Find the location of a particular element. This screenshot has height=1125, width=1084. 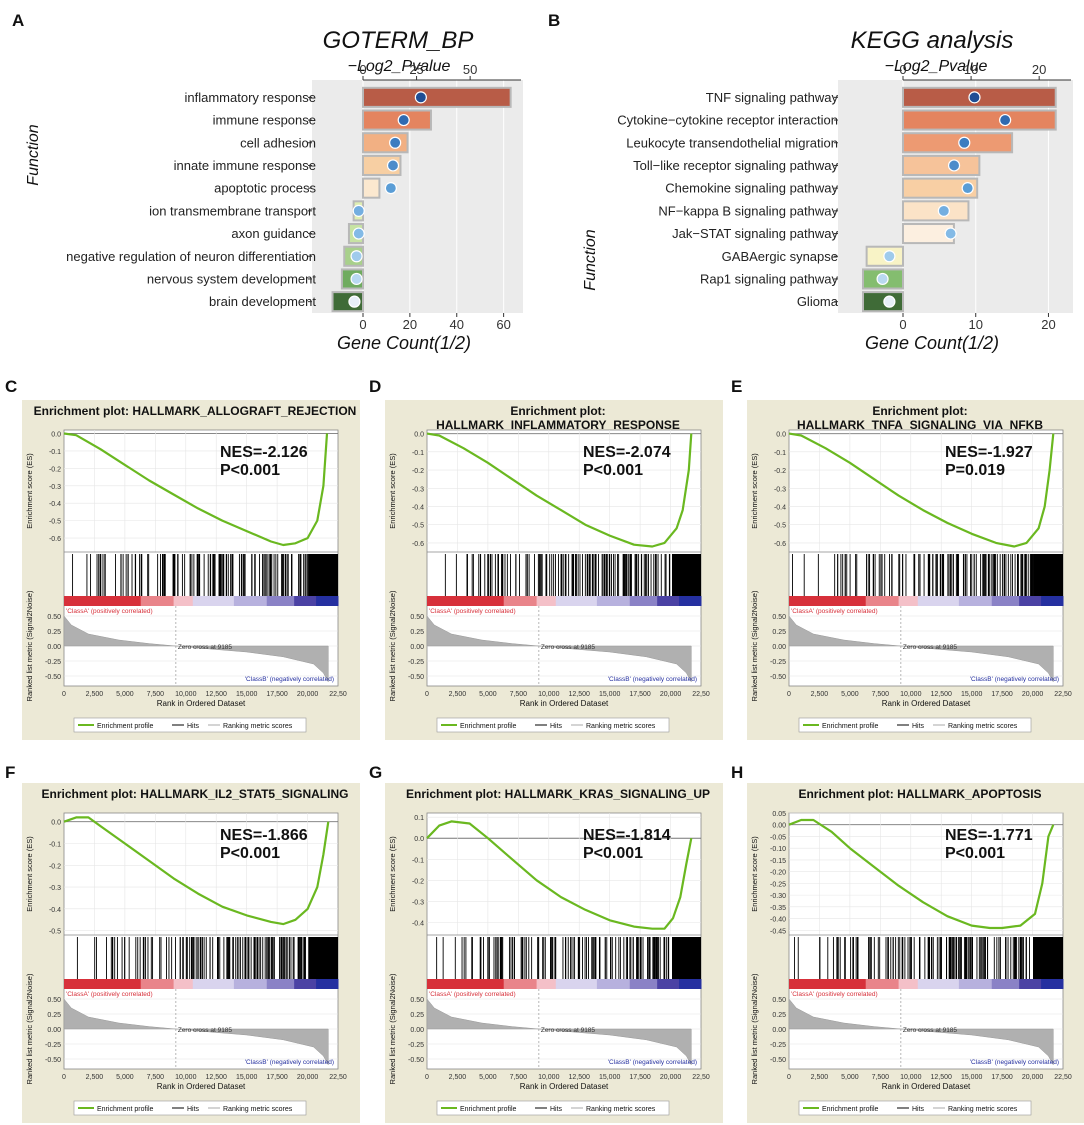

top-tick-label: 50 is located at coordinates (470, 69).